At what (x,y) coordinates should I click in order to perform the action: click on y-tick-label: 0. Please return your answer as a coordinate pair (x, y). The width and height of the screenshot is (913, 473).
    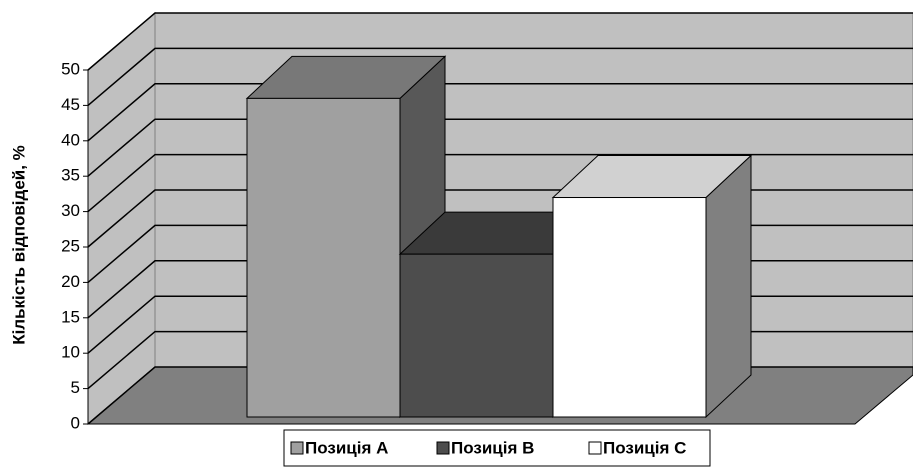
    Looking at the image, I should click on (75, 422).